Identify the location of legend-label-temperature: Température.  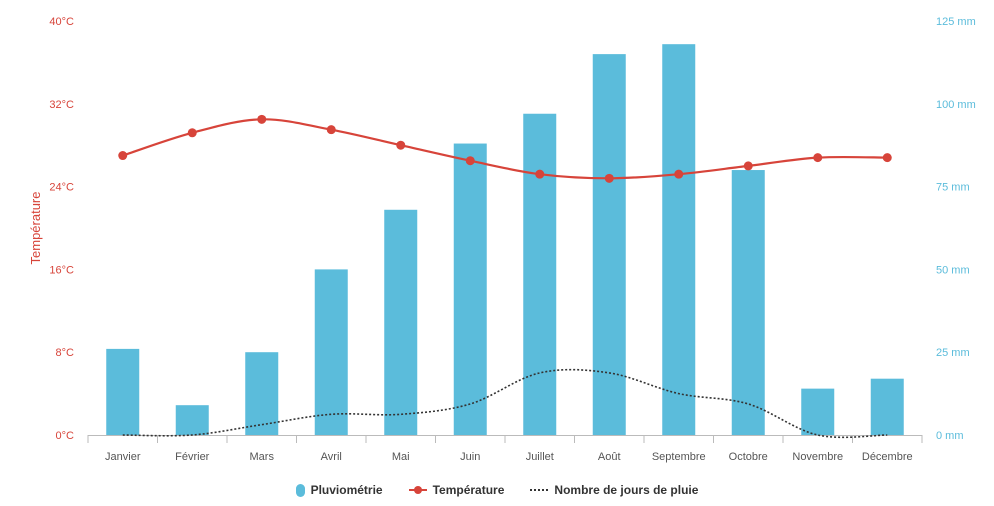
(468, 490).